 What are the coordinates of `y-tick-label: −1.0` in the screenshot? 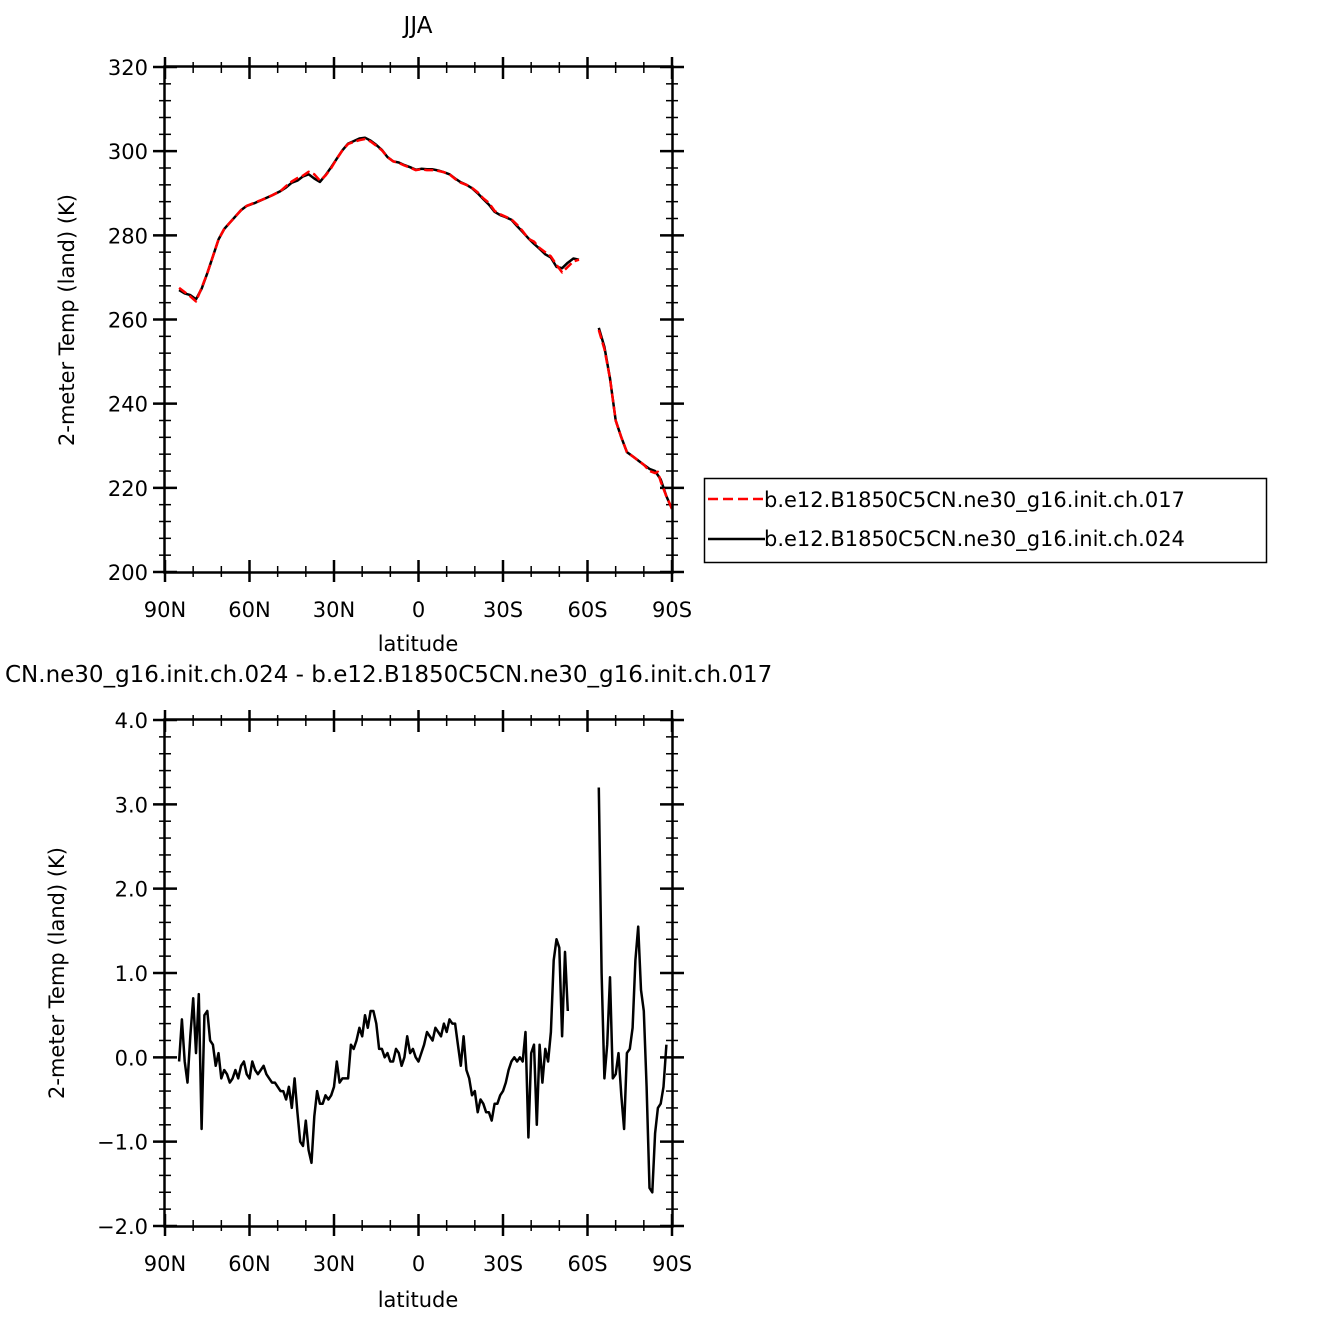 It's located at (122, 1143).